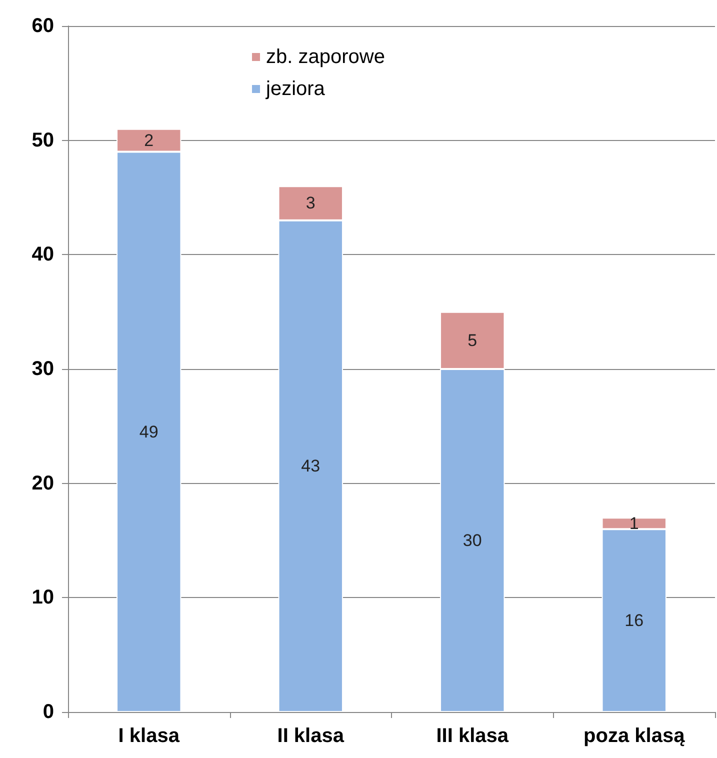  I want to click on data-label: 1, so click(634, 523).